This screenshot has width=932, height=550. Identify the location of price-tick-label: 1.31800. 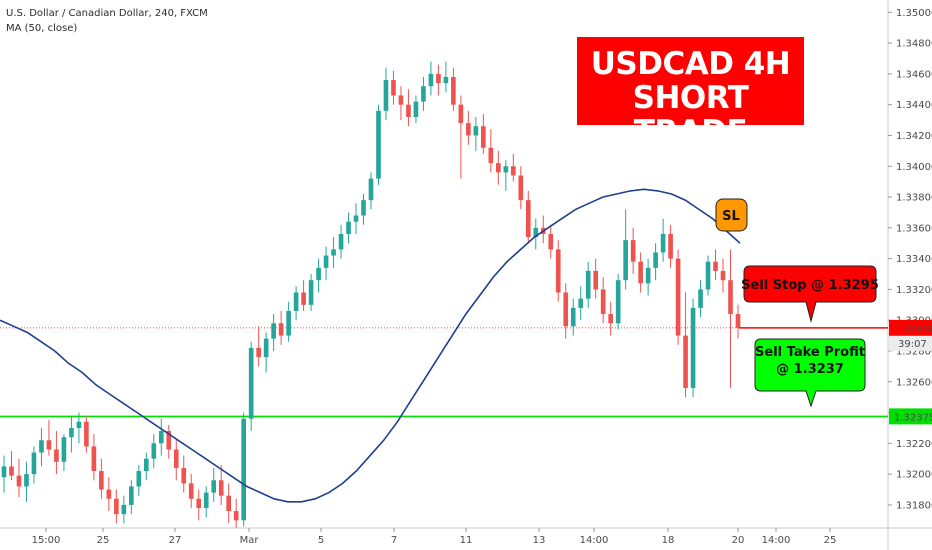
(914, 505).